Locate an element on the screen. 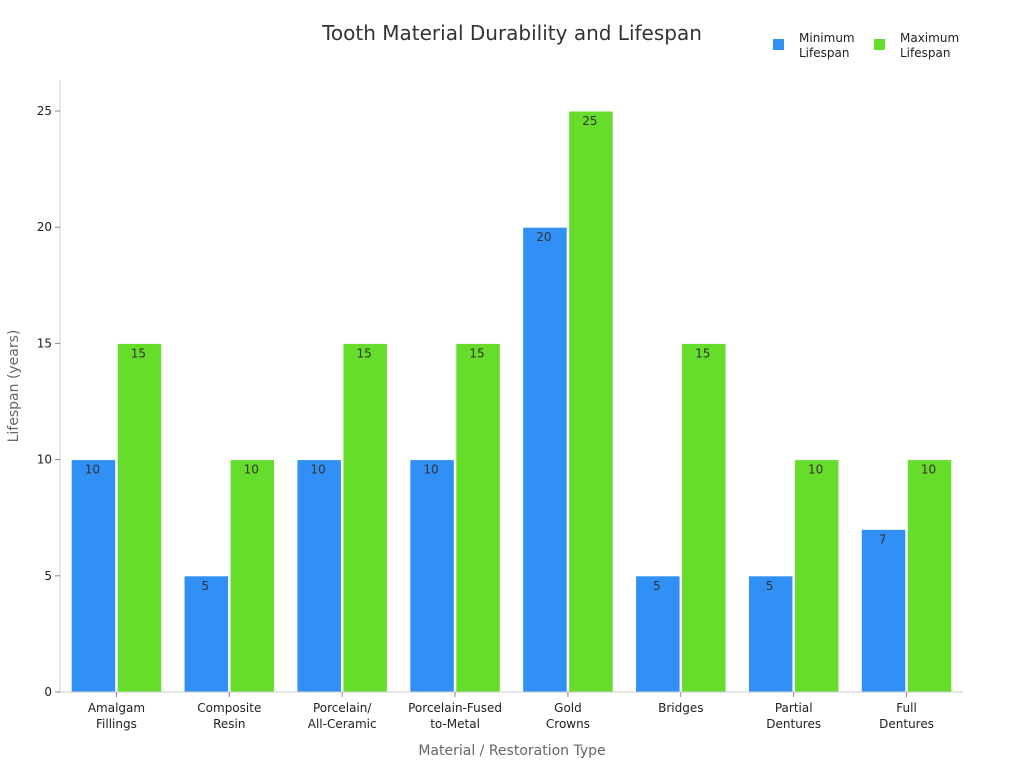 The width and height of the screenshot is (1024, 768). x-tick-label: Partial Dentures is located at coordinates (793, 716).